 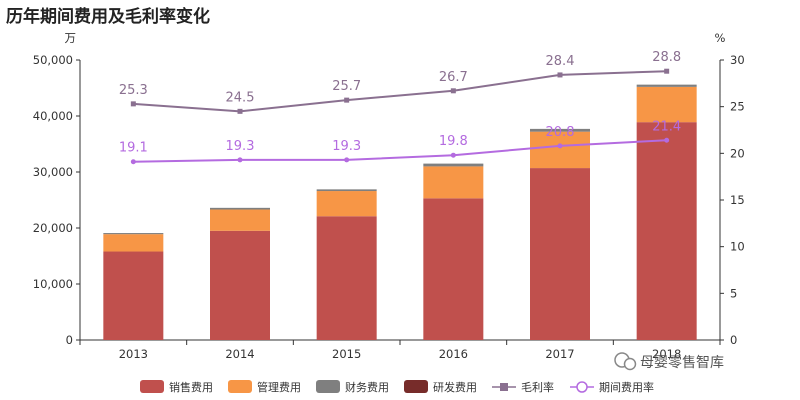 I want to click on y2-tick-label: 5, so click(x=733, y=293).